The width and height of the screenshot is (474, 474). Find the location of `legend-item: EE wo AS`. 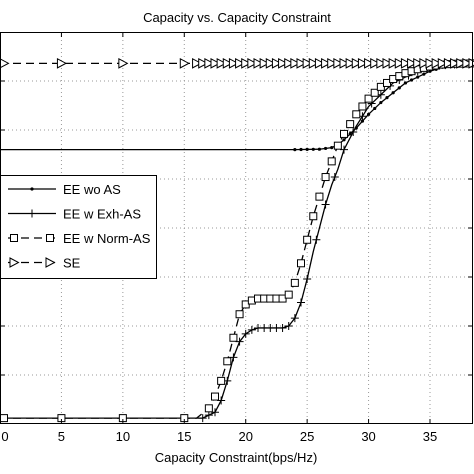

legend-item: EE wo AS is located at coordinates (64, 189).